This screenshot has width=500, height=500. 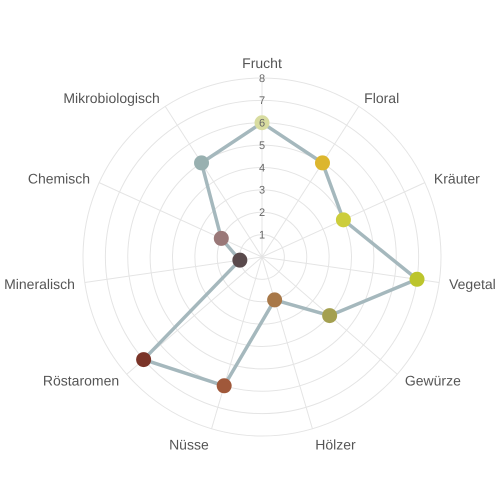 What do you see at coordinates (382, 98) in the screenshot?
I see `spoke-label: Floral` at bounding box center [382, 98].